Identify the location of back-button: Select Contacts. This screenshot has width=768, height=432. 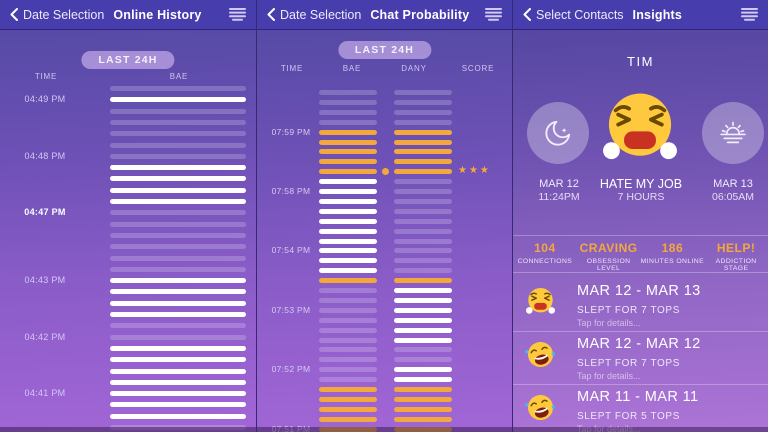
(573, 15).